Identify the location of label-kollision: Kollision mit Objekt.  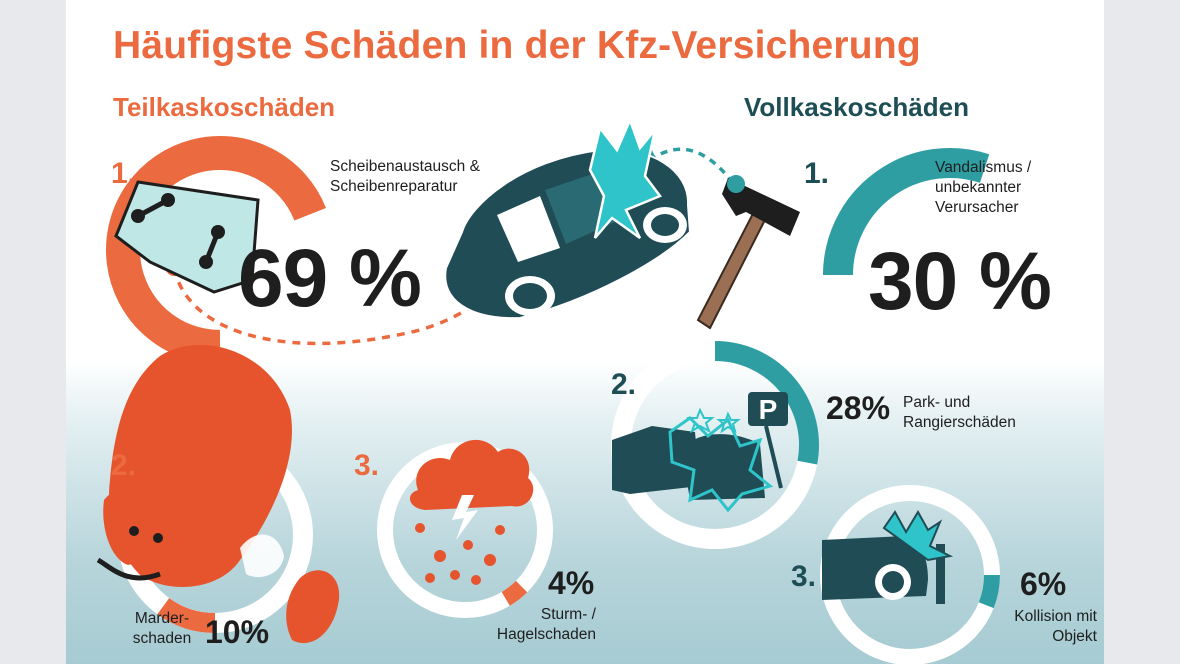
(1055, 626).